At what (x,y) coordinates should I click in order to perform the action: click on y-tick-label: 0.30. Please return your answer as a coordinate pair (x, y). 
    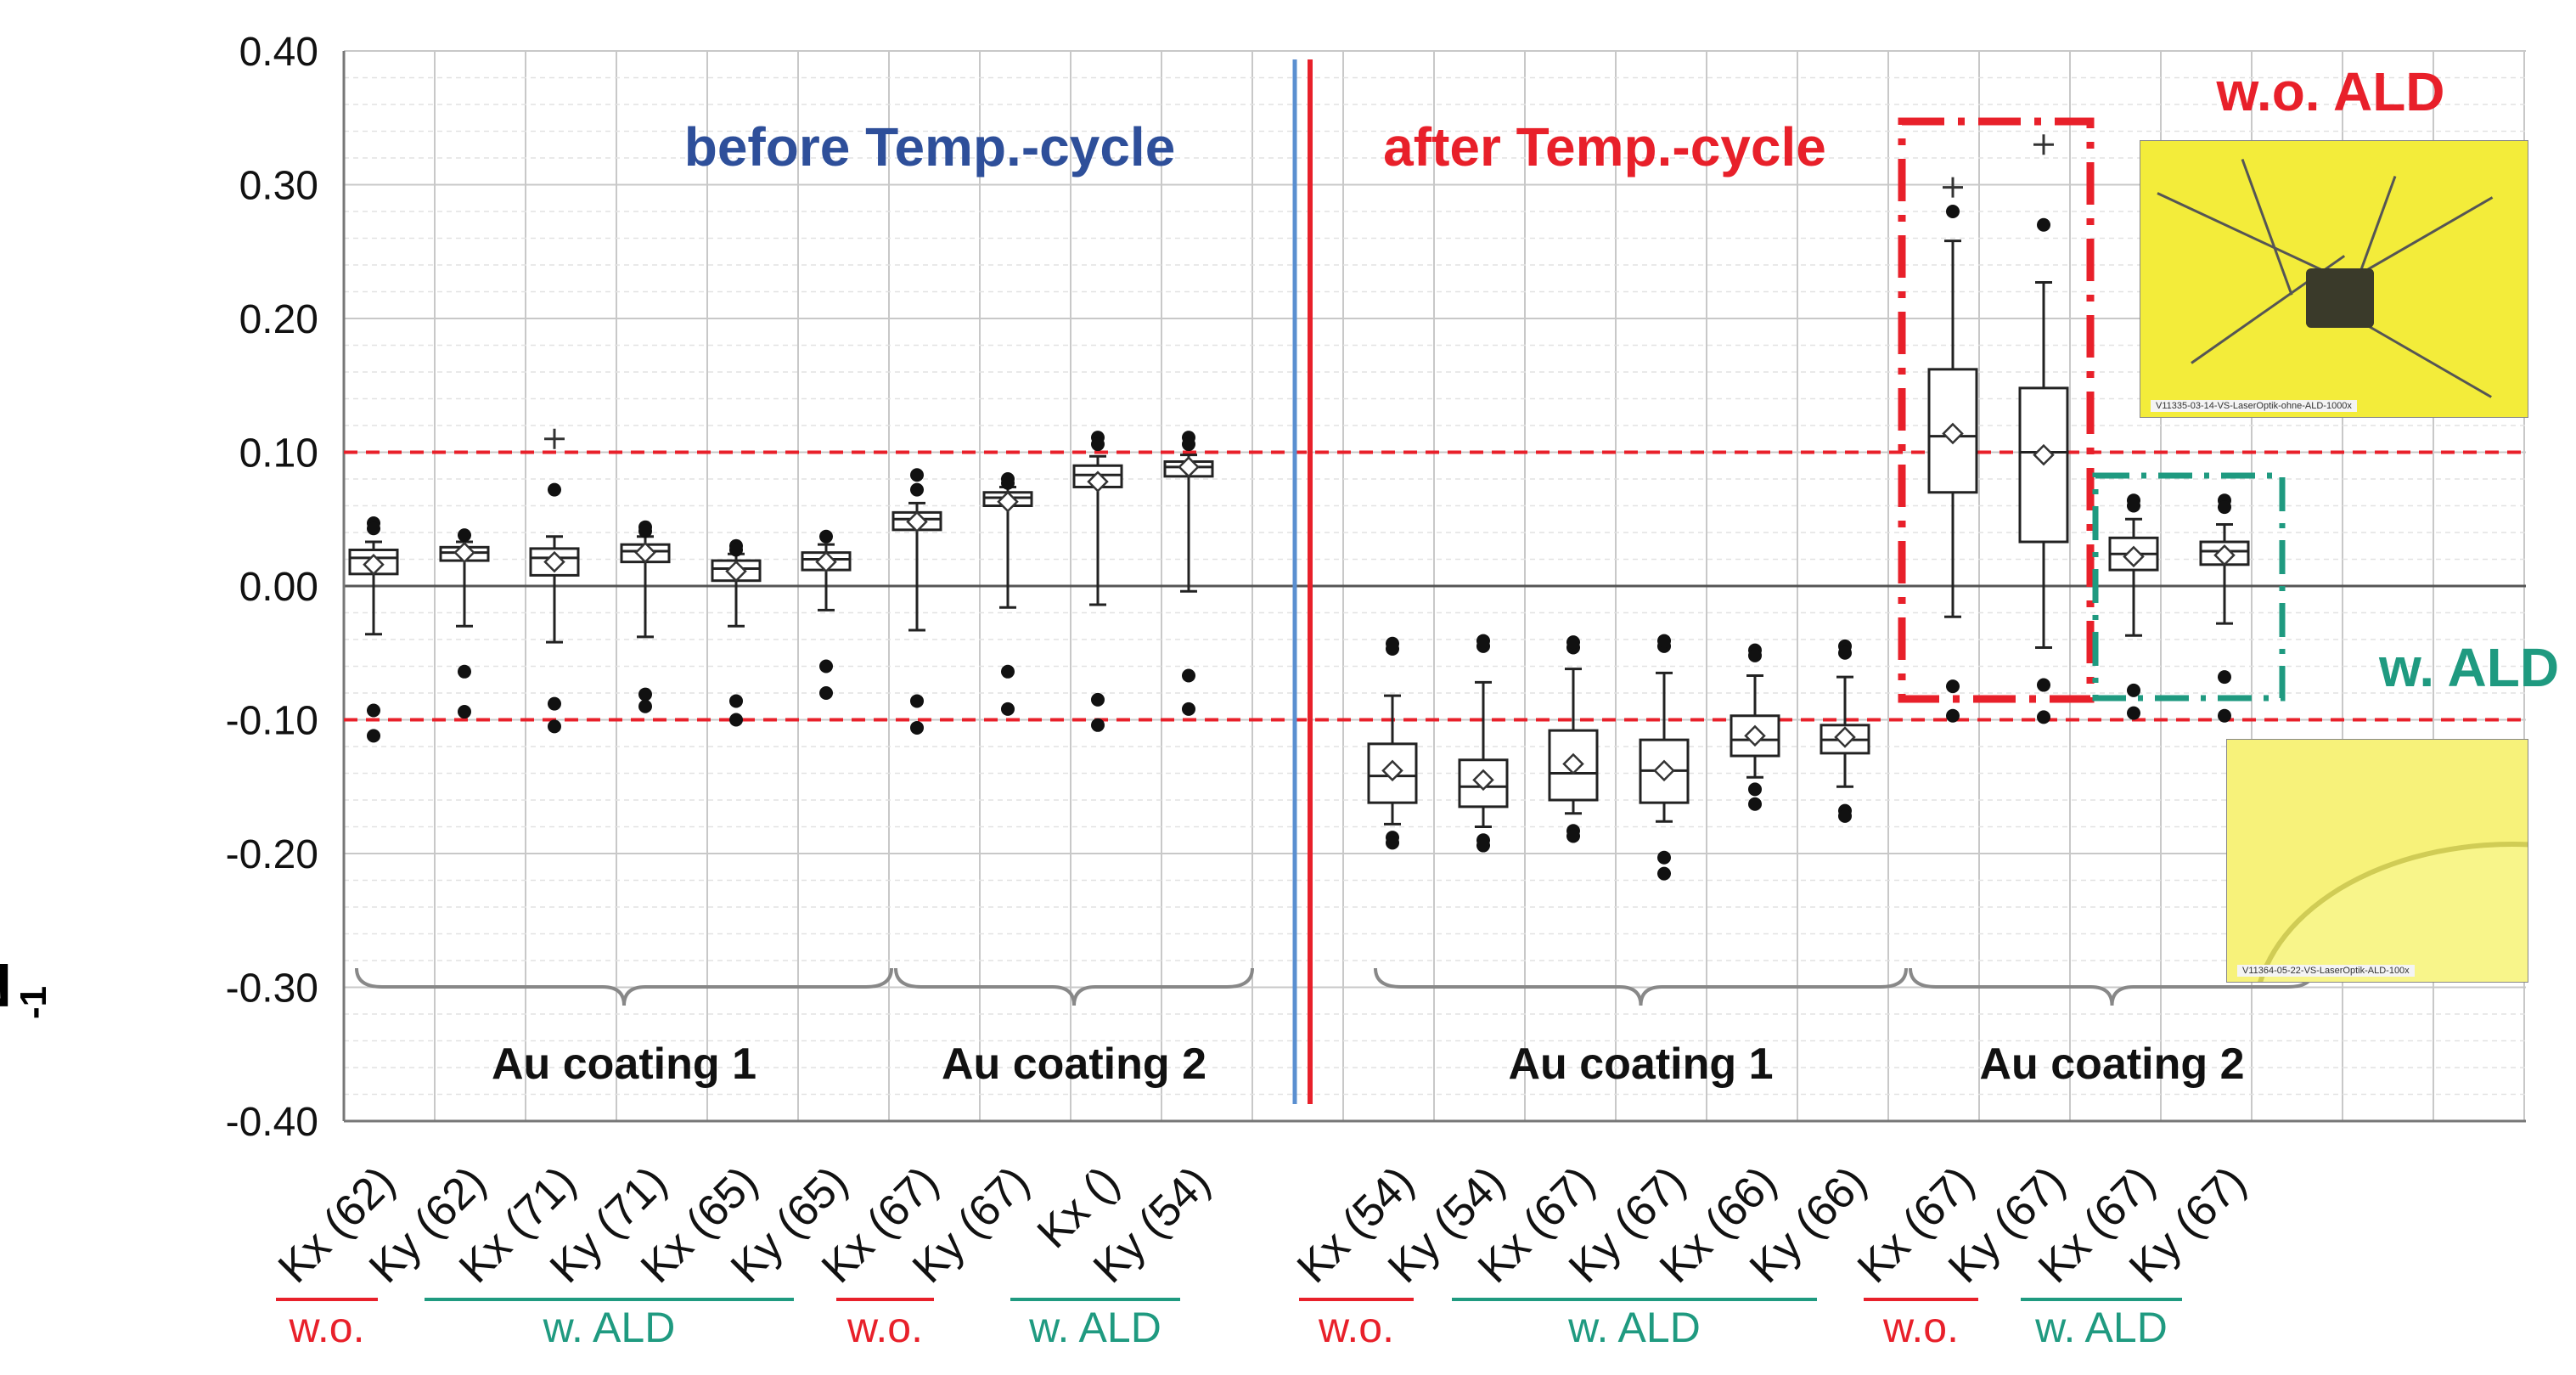
    Looking at the image, I should click on (278, 186).